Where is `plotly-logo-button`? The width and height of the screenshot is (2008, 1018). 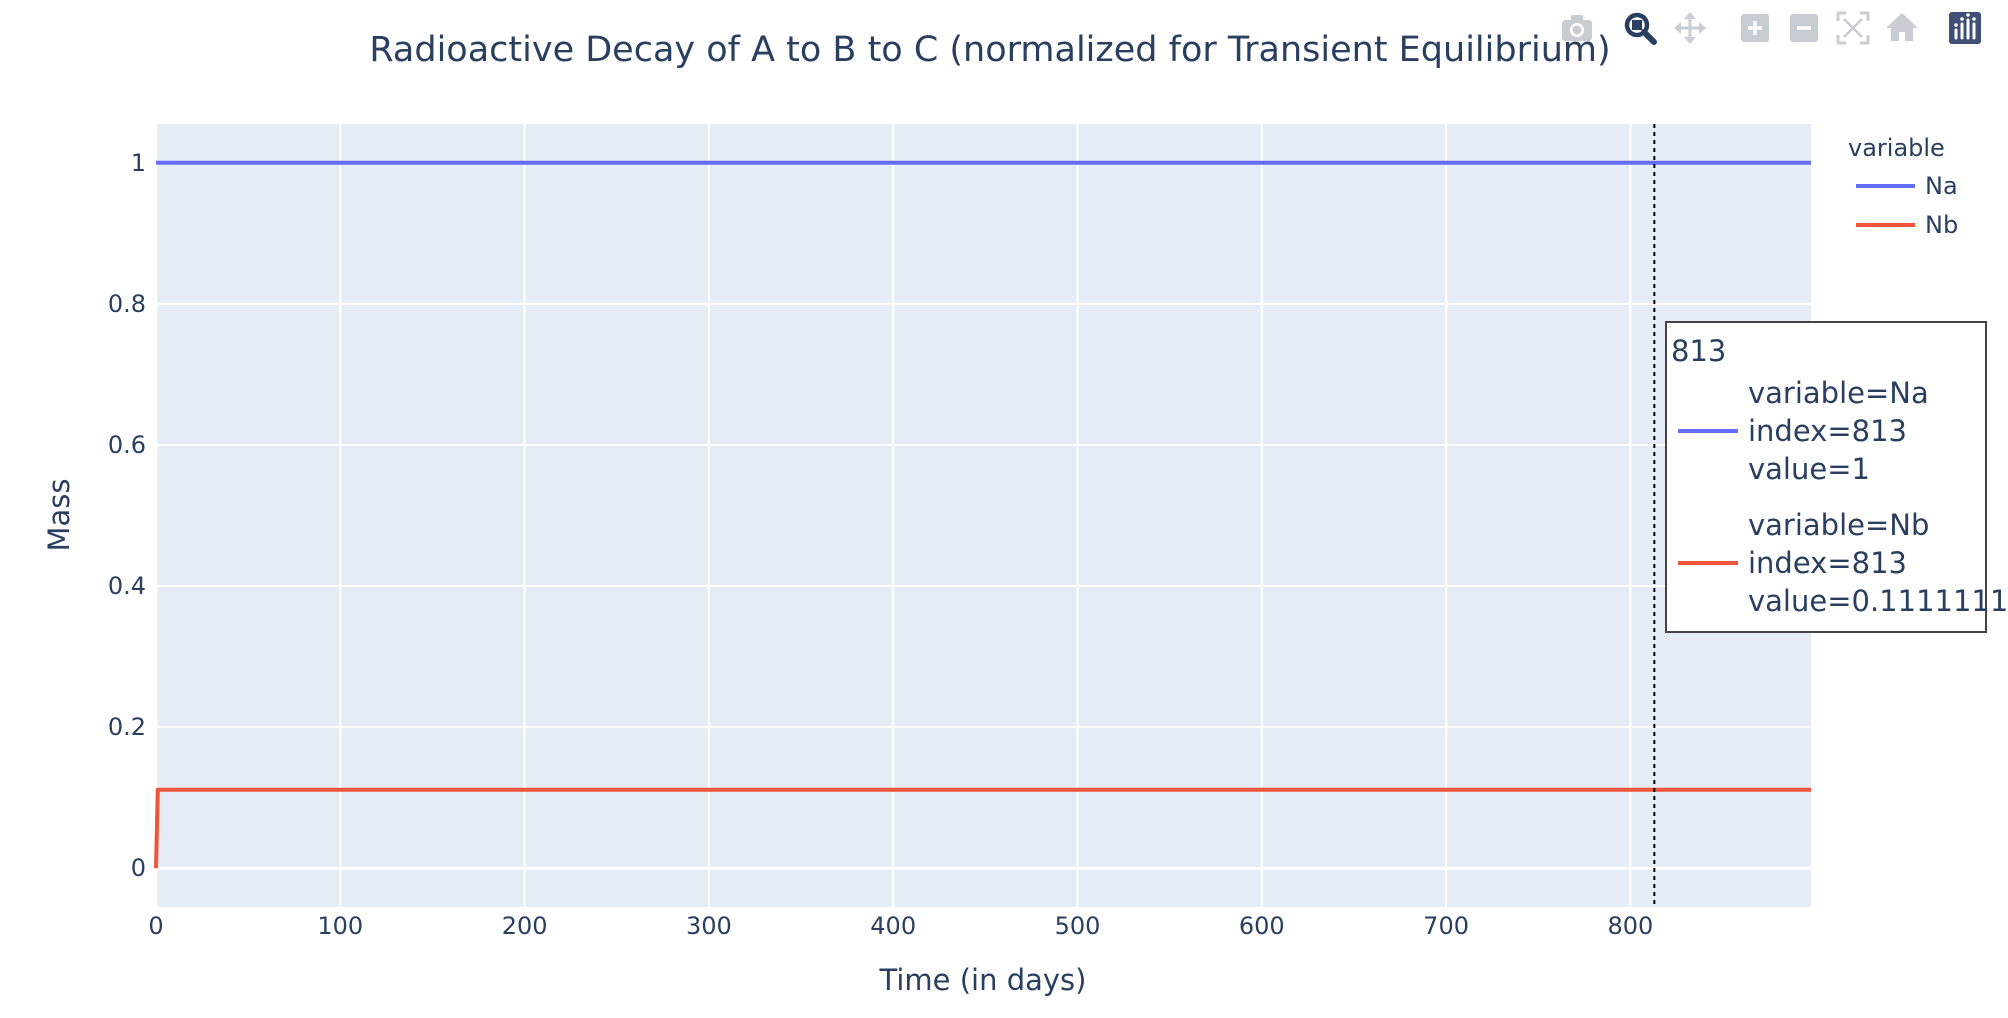 plotly-logo-button is located at coordinates (1965, 28).